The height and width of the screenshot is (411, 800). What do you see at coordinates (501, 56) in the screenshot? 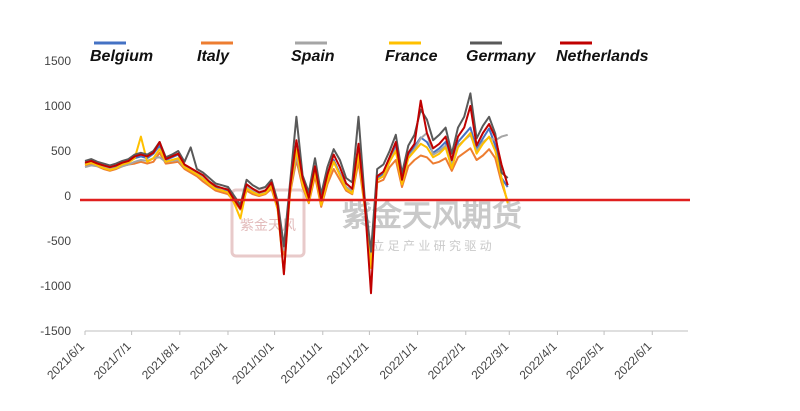
I see `legend-label-germany: Germany` at bounding box center [501, 56].